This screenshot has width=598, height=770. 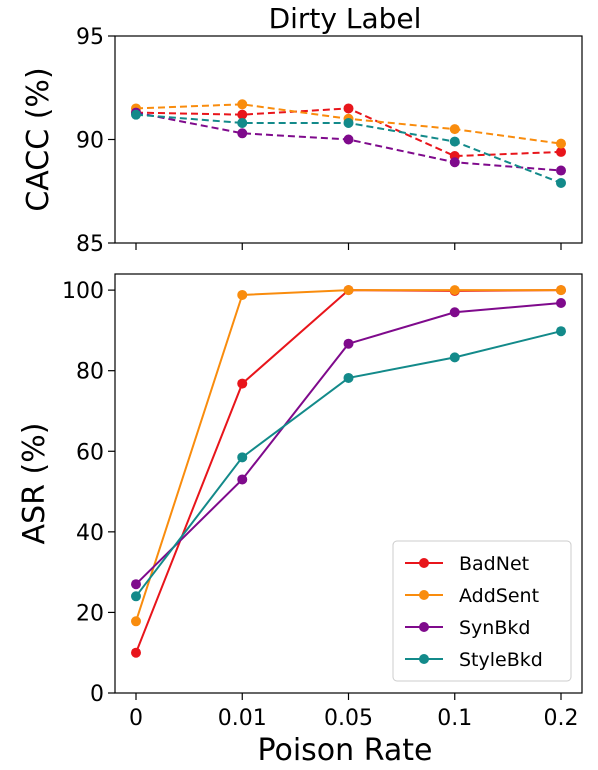 I want to click on legend-label-badnet: BadNet, so click(x=494, y=564).